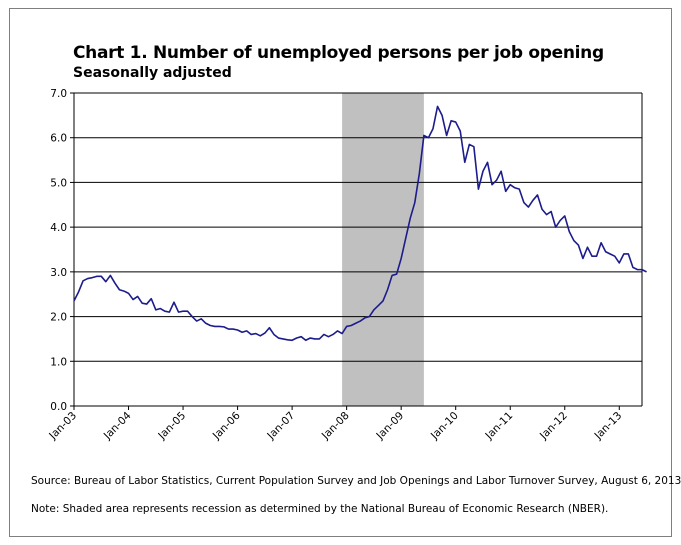 Image resolution: width=681 pixels, height=545 pixels. What do you see at coordinates (62, 426) in the screenshot?
I see `x-tick-label: Jan-03` at bounding box center [62, 426].